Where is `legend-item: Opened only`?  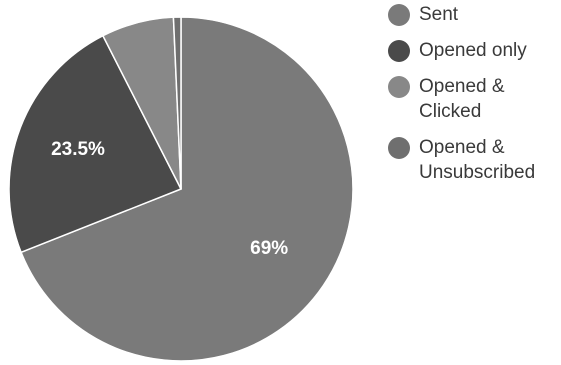
legend-item: Opened only is located at coordinates (474, 50).